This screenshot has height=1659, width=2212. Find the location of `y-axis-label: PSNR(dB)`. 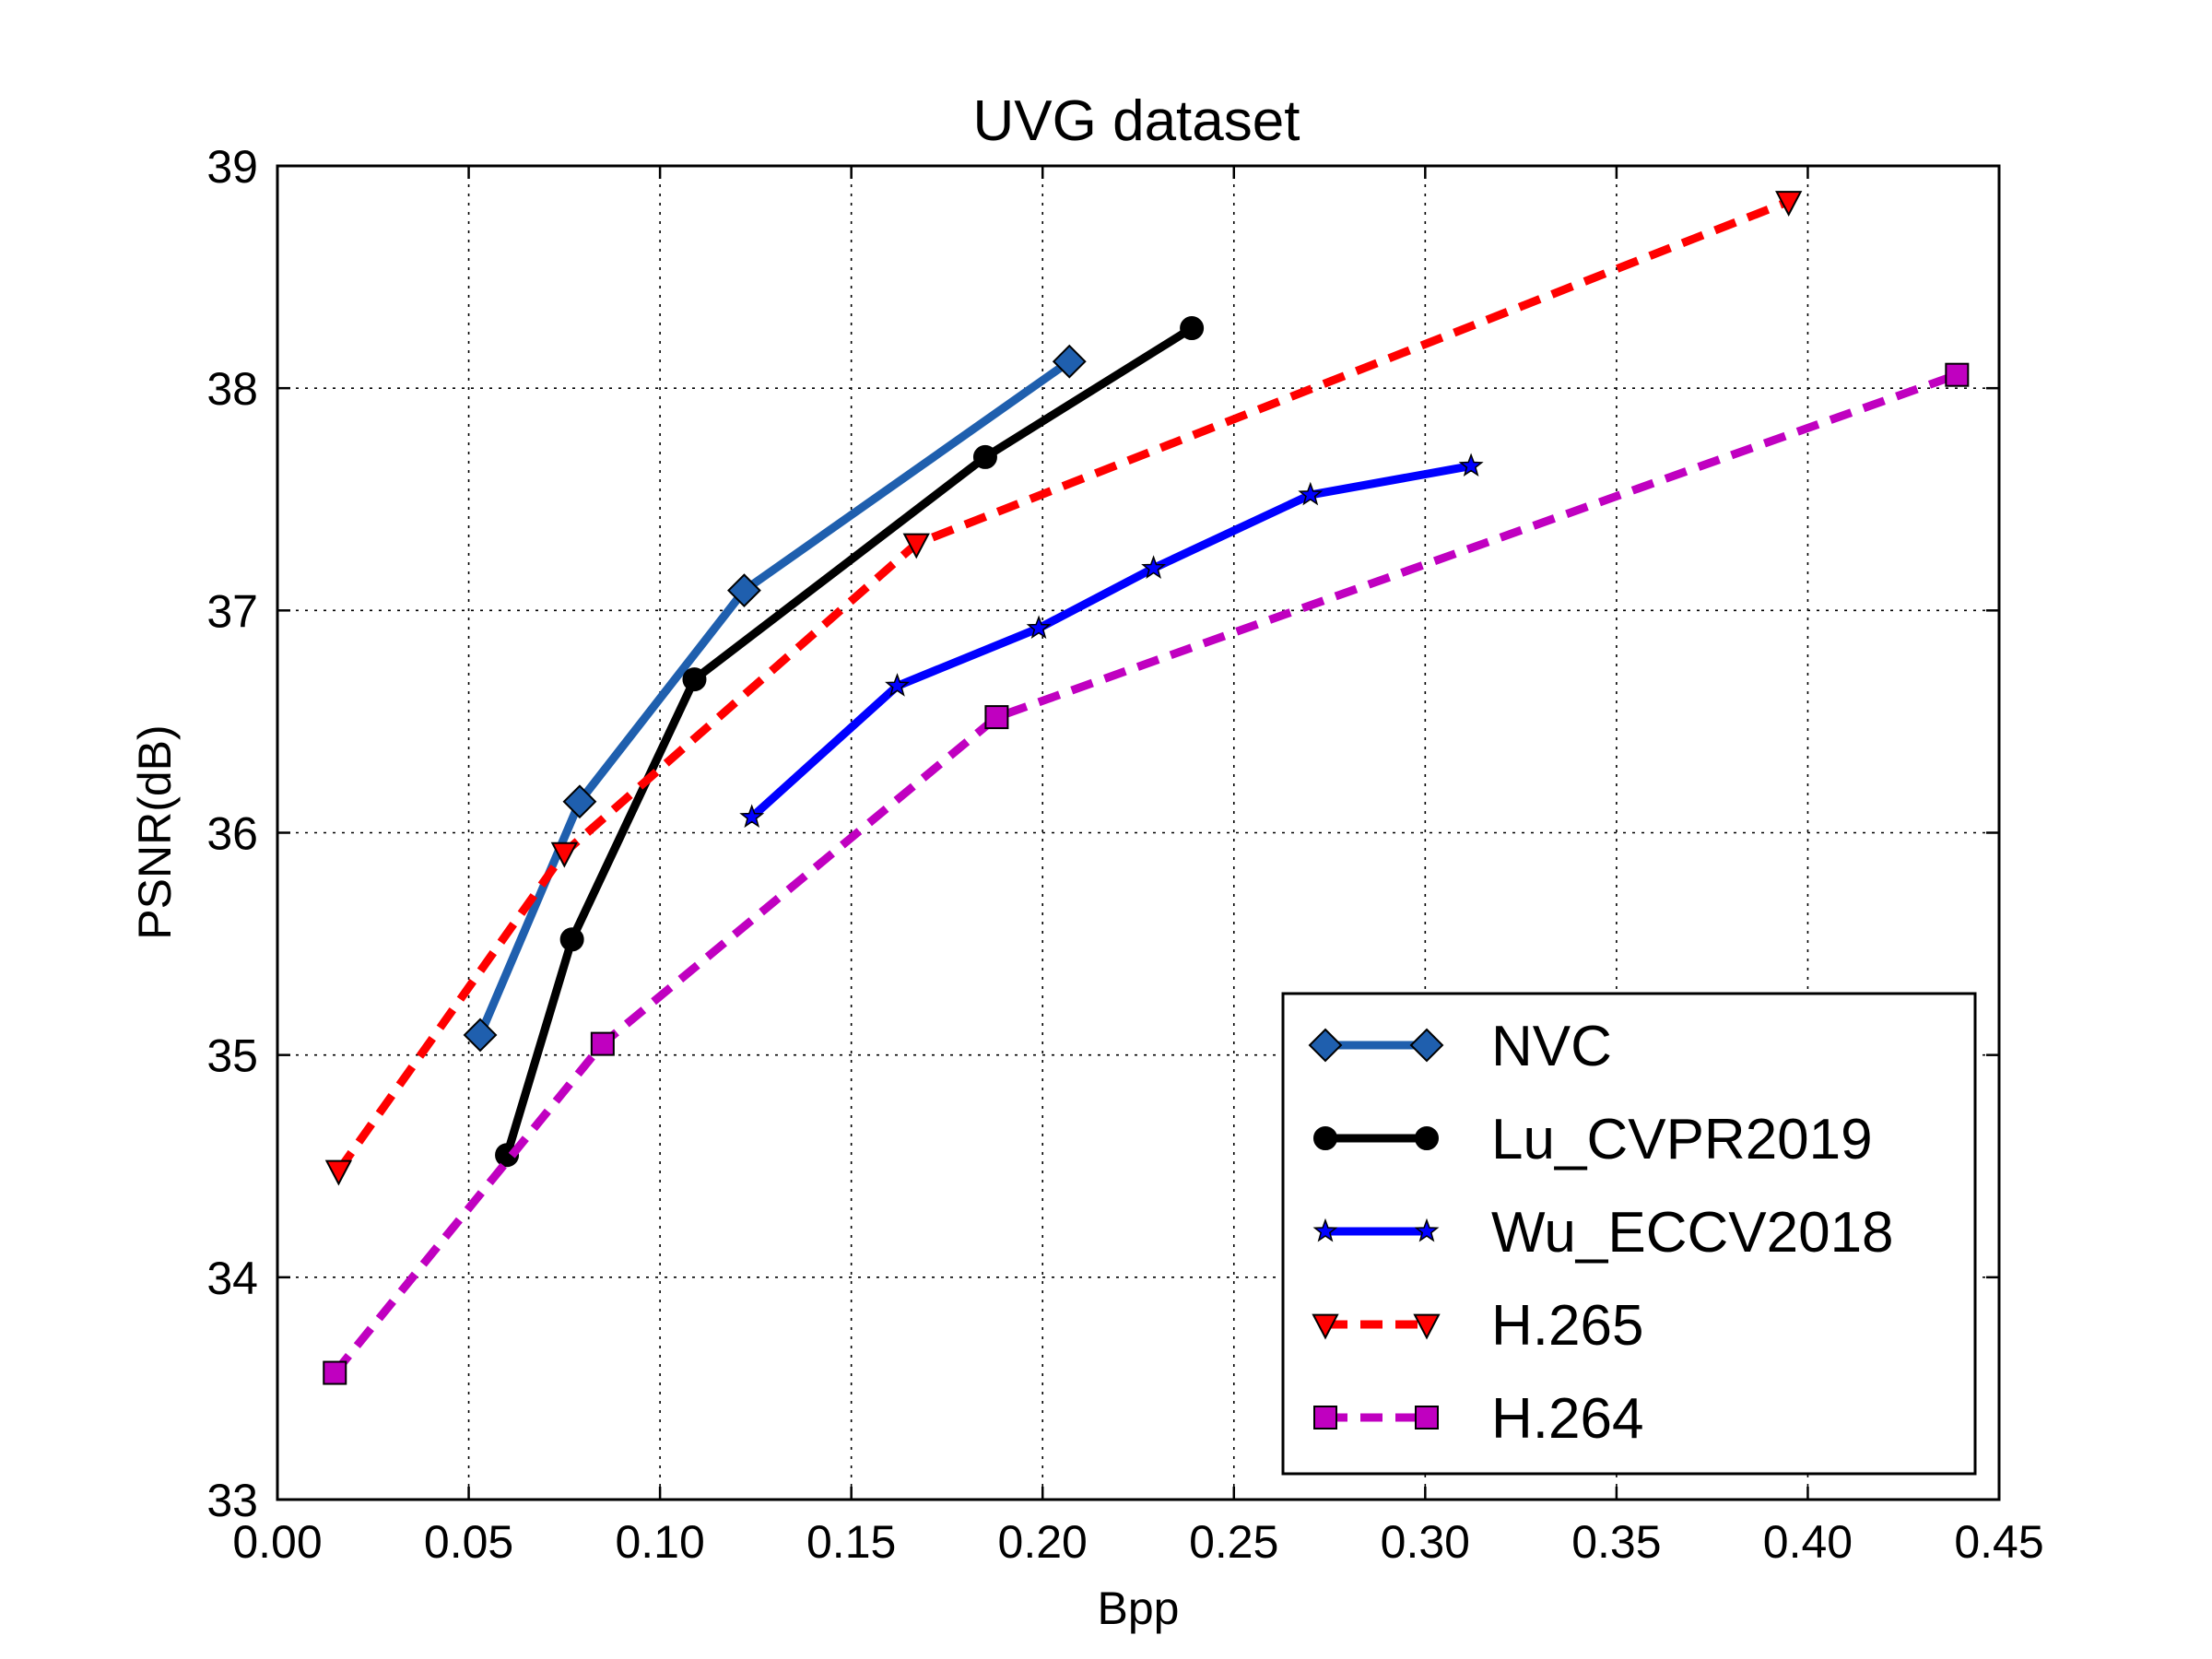

y-axis-label: PSNR(dB) is located at coordinates (155, 831).